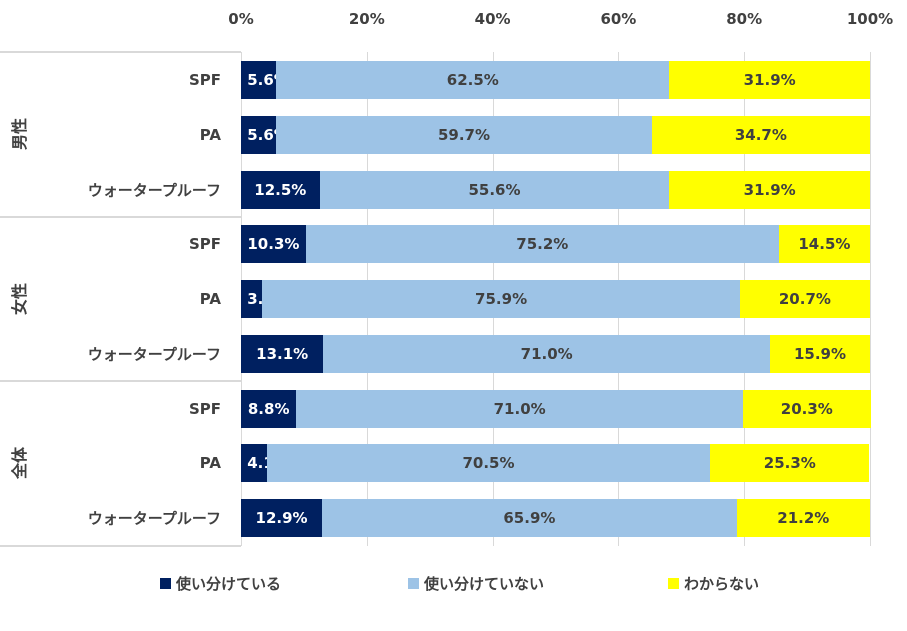 The image size is (907, 631). I want to click on x-tick-label: 40%, so click(492, 19).